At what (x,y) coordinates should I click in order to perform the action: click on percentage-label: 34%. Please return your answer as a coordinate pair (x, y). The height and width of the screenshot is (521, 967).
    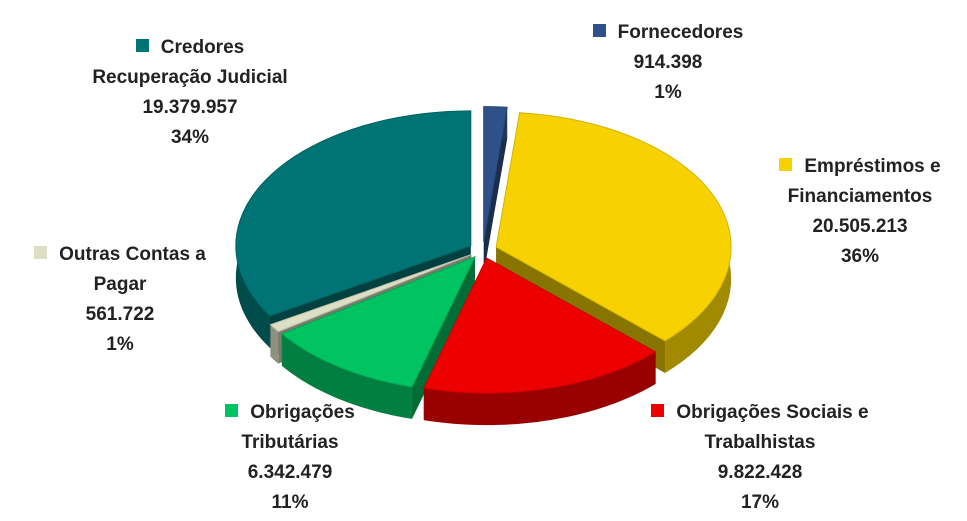
    Looking at the image, I should click on (190, 137).